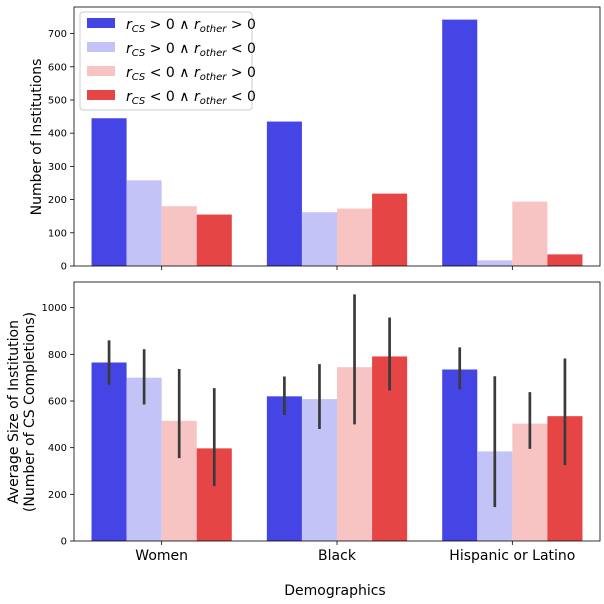  I want to click on bottom-y-axis-label-line-1: Average Size of Institution, so click(14, 412).